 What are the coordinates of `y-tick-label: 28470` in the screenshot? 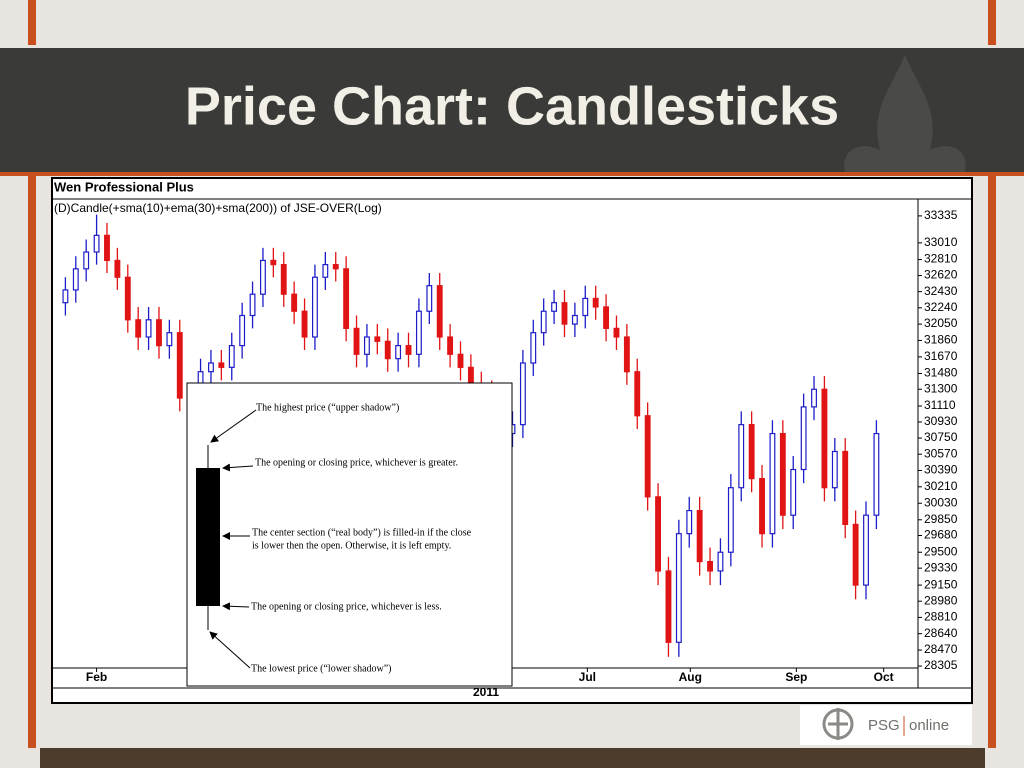 It's located at (941, 649).